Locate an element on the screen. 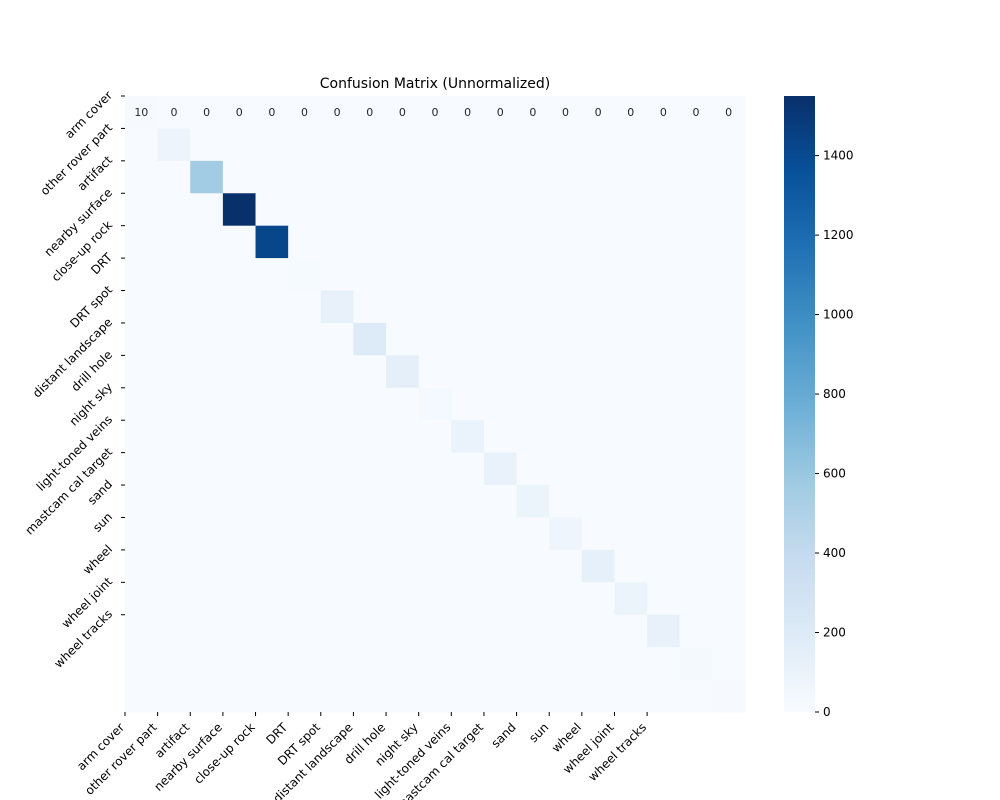 This screenshot has width=1000, height=800. colorbar: 0 200 400 600 800 1000 1200 1400 is located at coordinates (819, 407).